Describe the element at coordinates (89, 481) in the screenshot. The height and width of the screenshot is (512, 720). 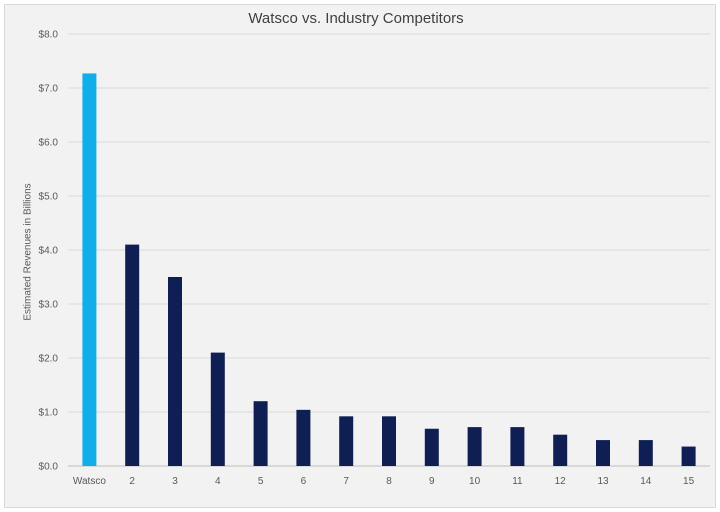
I see `x-tick-label: Watsco` at that location.